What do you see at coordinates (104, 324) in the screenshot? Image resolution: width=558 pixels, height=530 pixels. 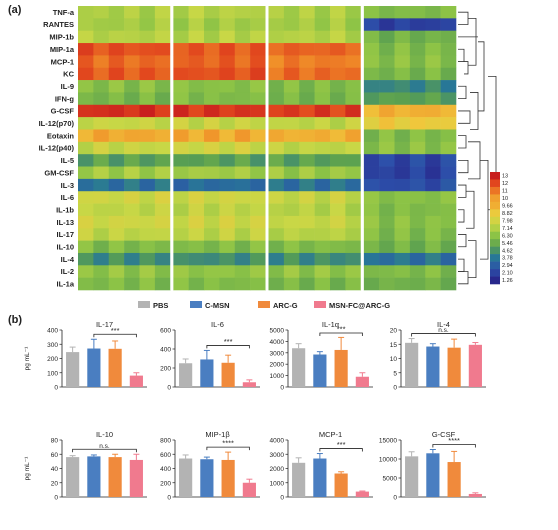 I see `chart-title: IL-17` at bounding box center [104, 324].